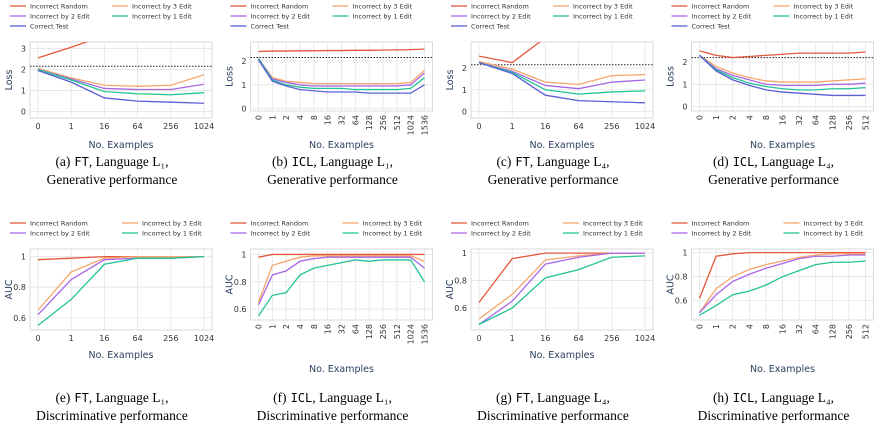 Image resolution: width=882 pixels, height=434 pixels. Describe the element at coordinates (425, 334) in the screenshot. I see `x-tick-label: 1536` at that location.